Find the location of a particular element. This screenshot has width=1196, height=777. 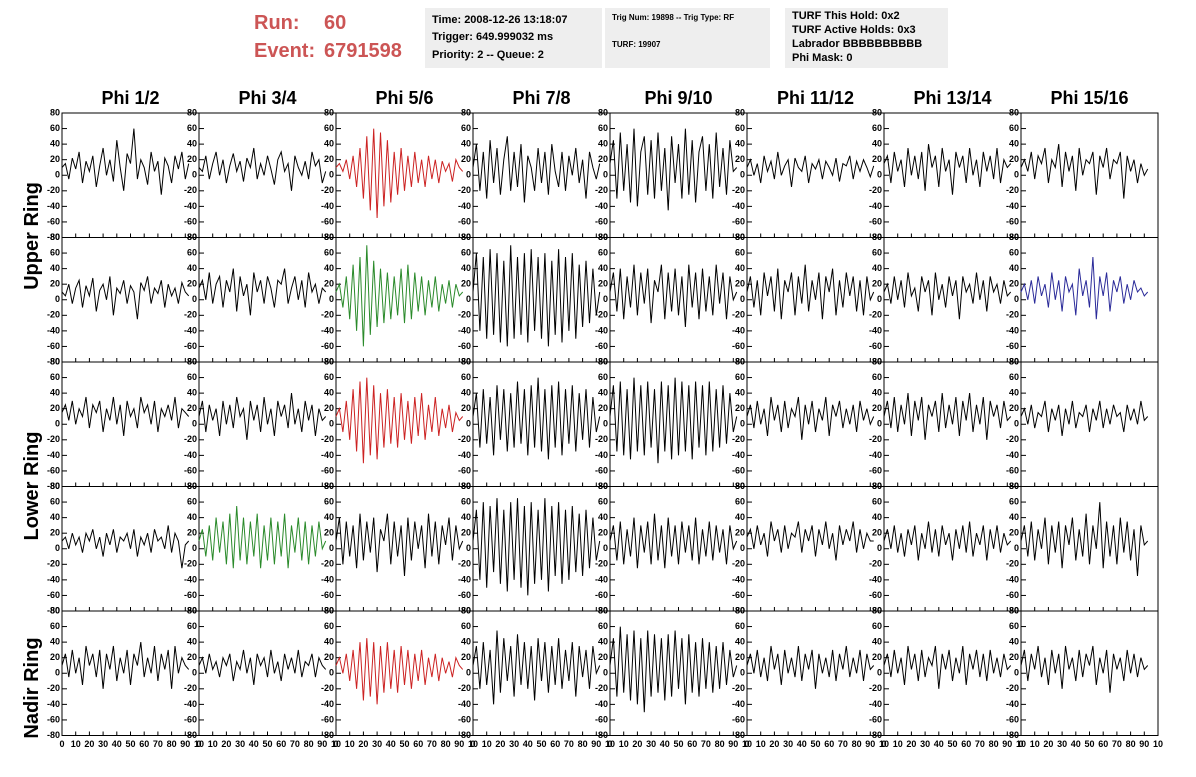

info-box is located at coordinates (513, 38).